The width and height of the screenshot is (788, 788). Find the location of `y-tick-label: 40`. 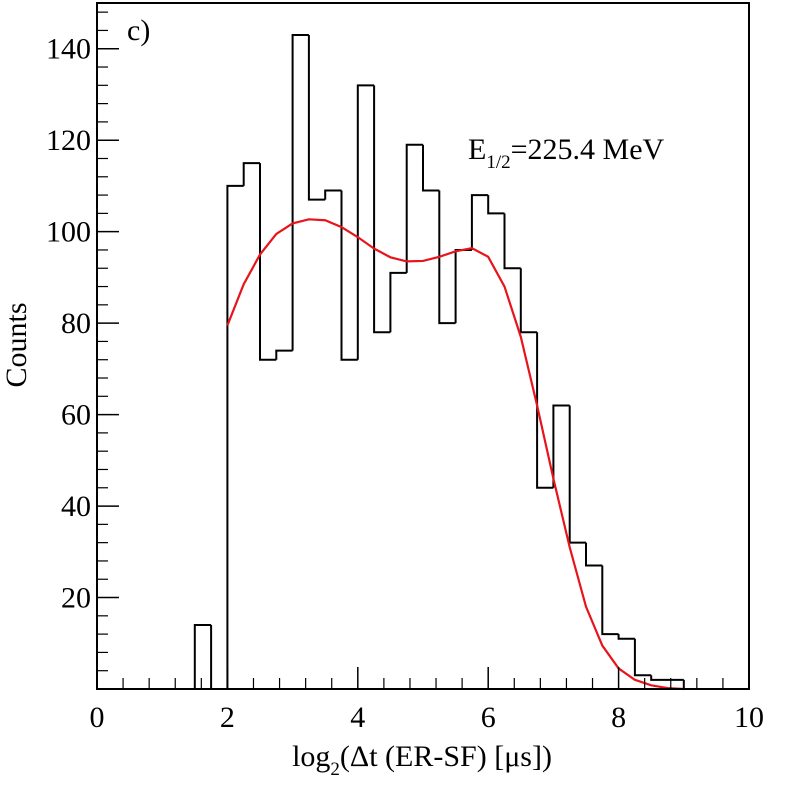

y-tick-label: 40 is located at coordinates (76, 506).